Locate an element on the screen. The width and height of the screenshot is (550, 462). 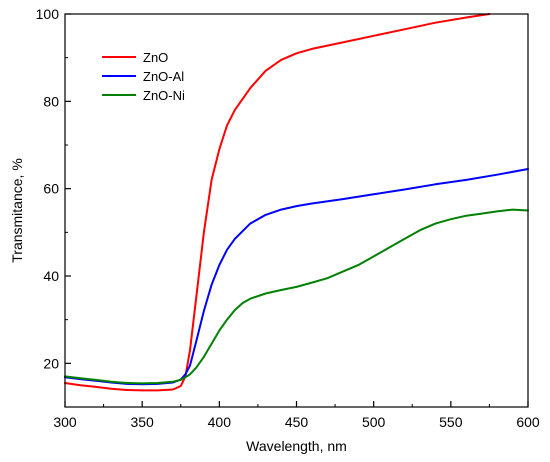
legend: ZnO ZnO-Al ZnO-Ni is located at coordinates (143, 76).